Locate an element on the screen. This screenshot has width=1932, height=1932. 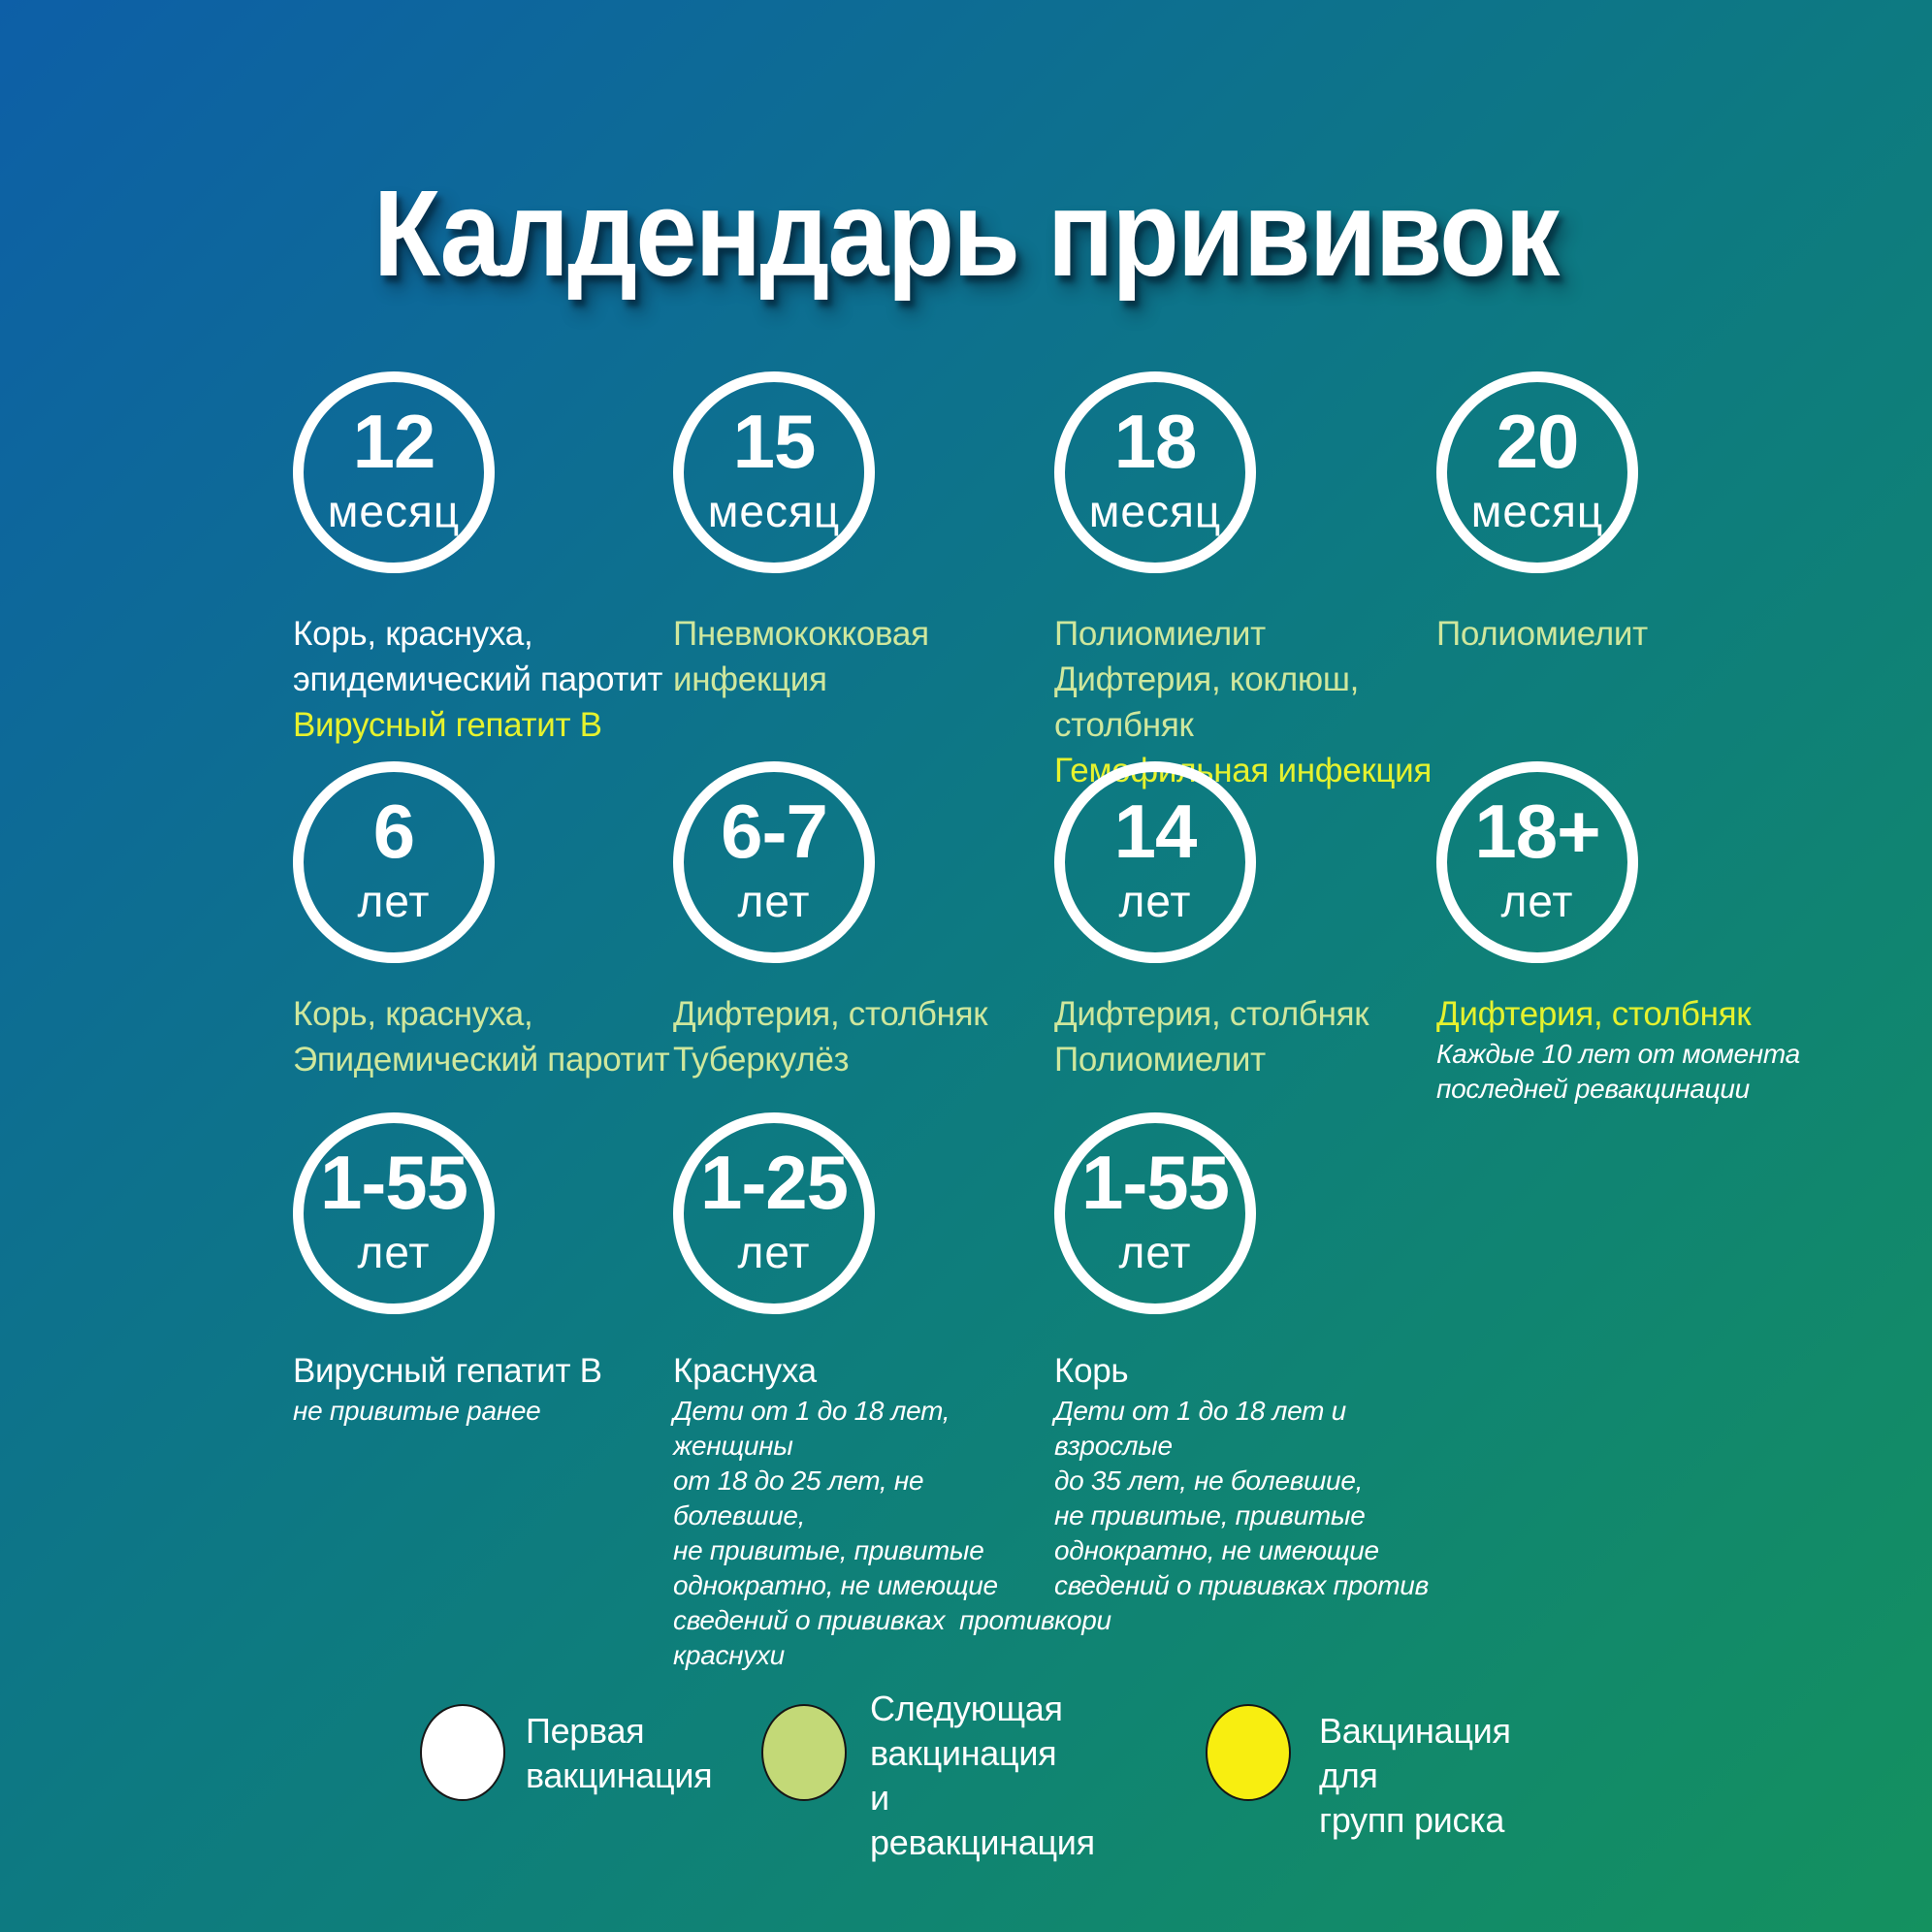
age-circle: 6 лет is located at coordinates (394, 862).